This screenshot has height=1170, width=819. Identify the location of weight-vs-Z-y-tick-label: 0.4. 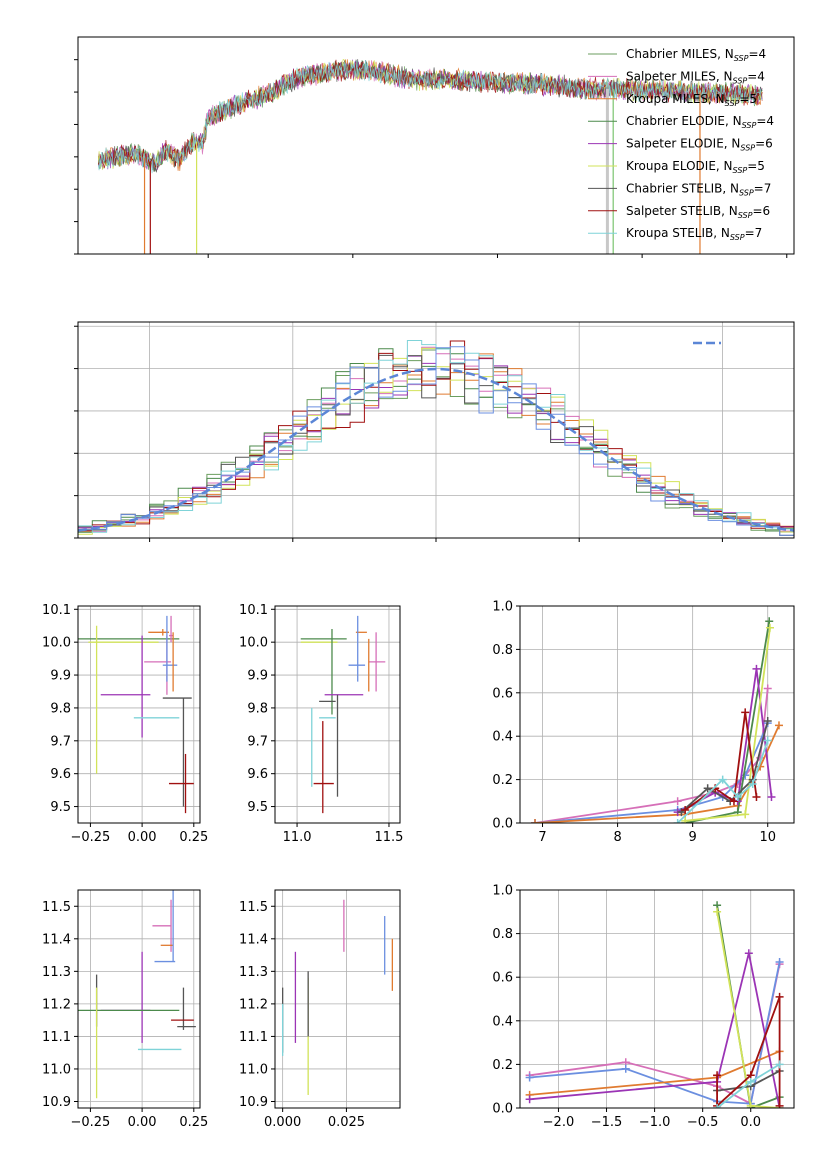
(502, 1021).